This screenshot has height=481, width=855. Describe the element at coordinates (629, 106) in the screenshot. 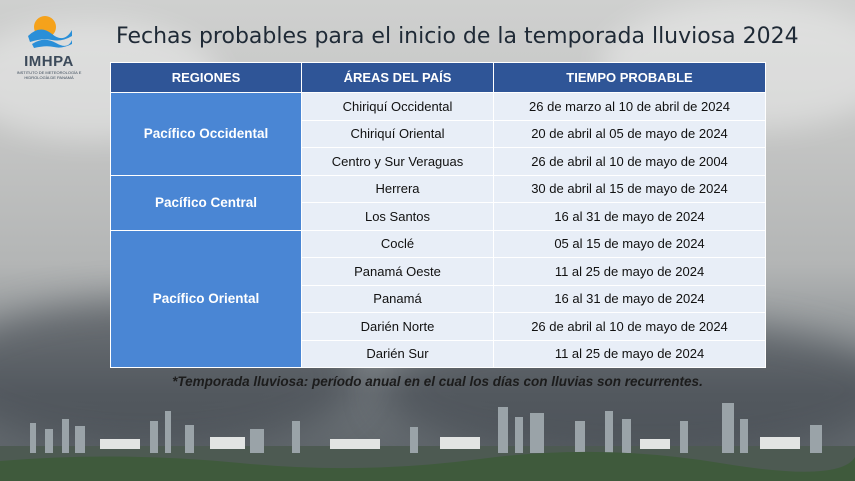

I see `period-cell: 26 de marzo al 10 de abril de 2024` at that location.